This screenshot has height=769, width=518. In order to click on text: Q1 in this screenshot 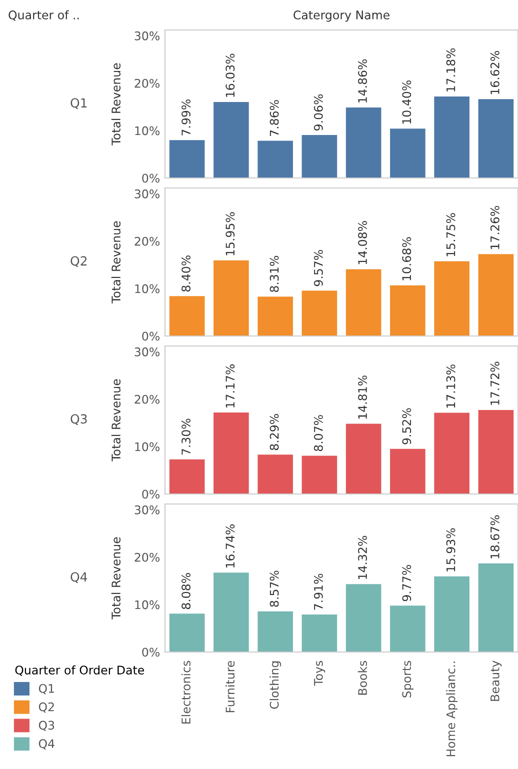, I will do `click(78, 104)`.